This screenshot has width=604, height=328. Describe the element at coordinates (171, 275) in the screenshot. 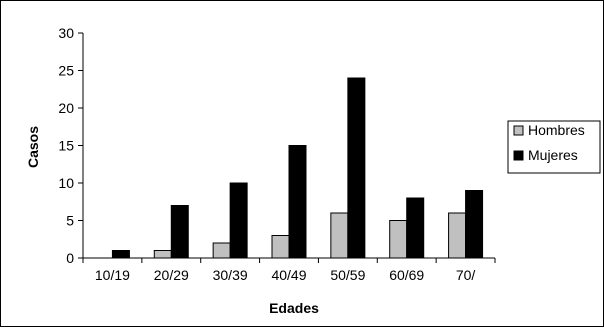

I see `x-tick-label: 20/29` at that location.